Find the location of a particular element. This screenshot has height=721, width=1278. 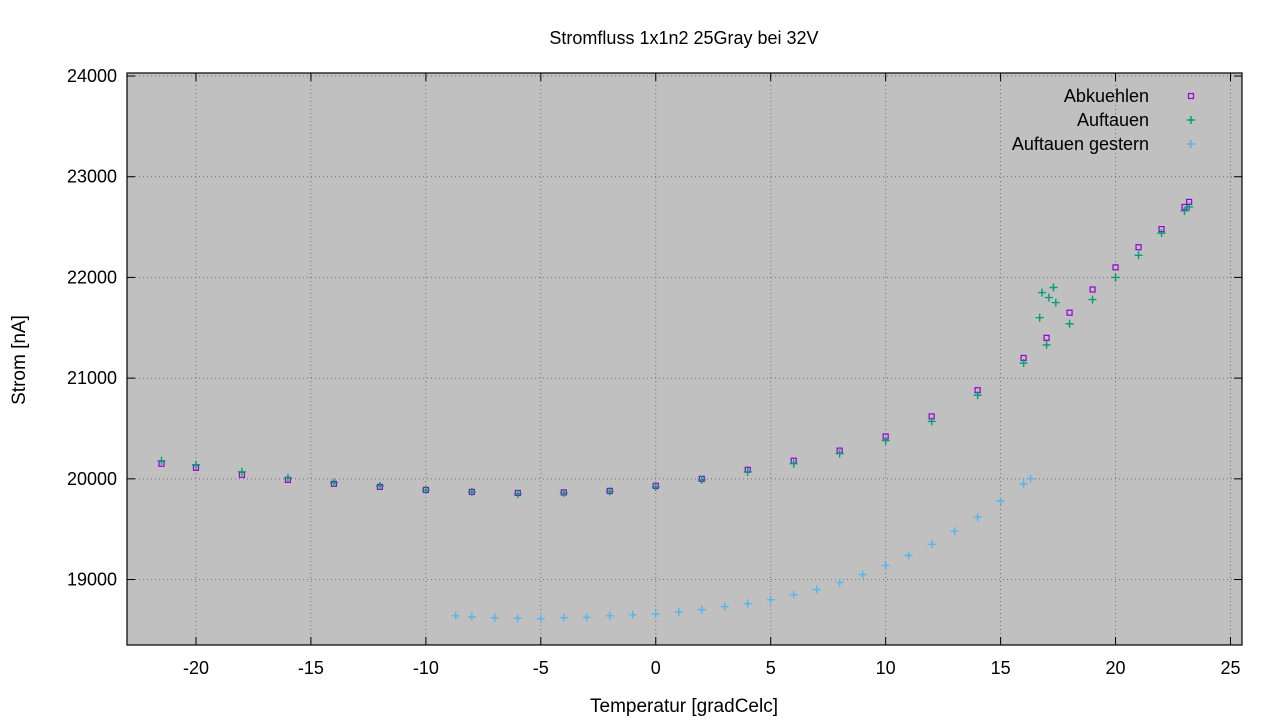

x-tick-label: 5 is located at coordinates (771, 668).